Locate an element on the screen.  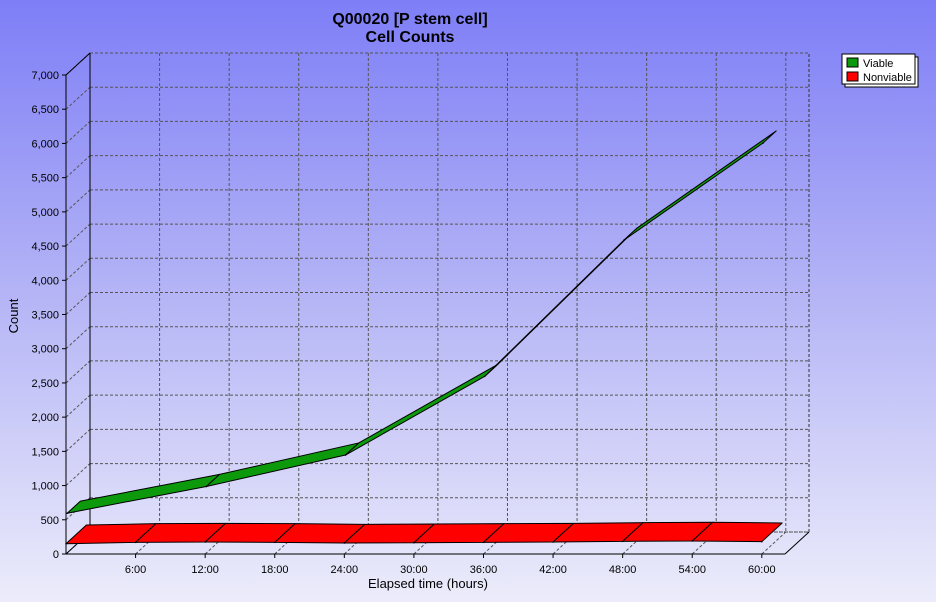
y-tick-label: 0 is located at coordinates (56, 555).